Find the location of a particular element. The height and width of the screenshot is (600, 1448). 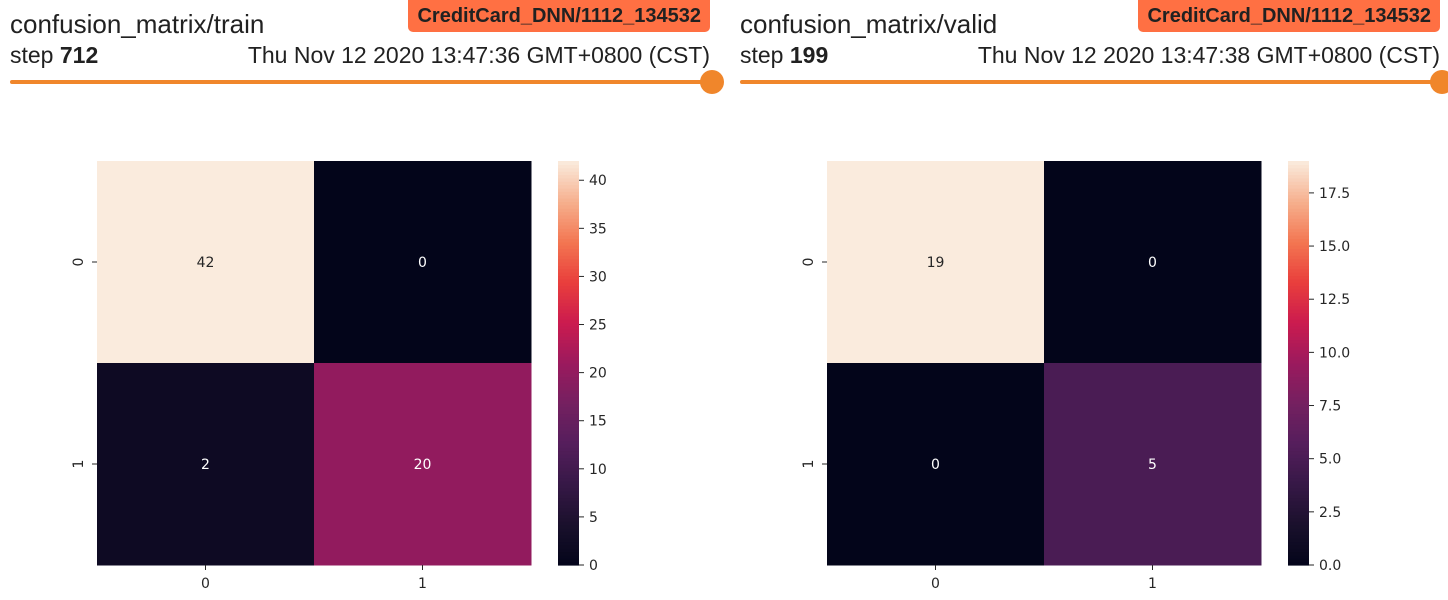

step-label: step is located at coordinates (762, 55).